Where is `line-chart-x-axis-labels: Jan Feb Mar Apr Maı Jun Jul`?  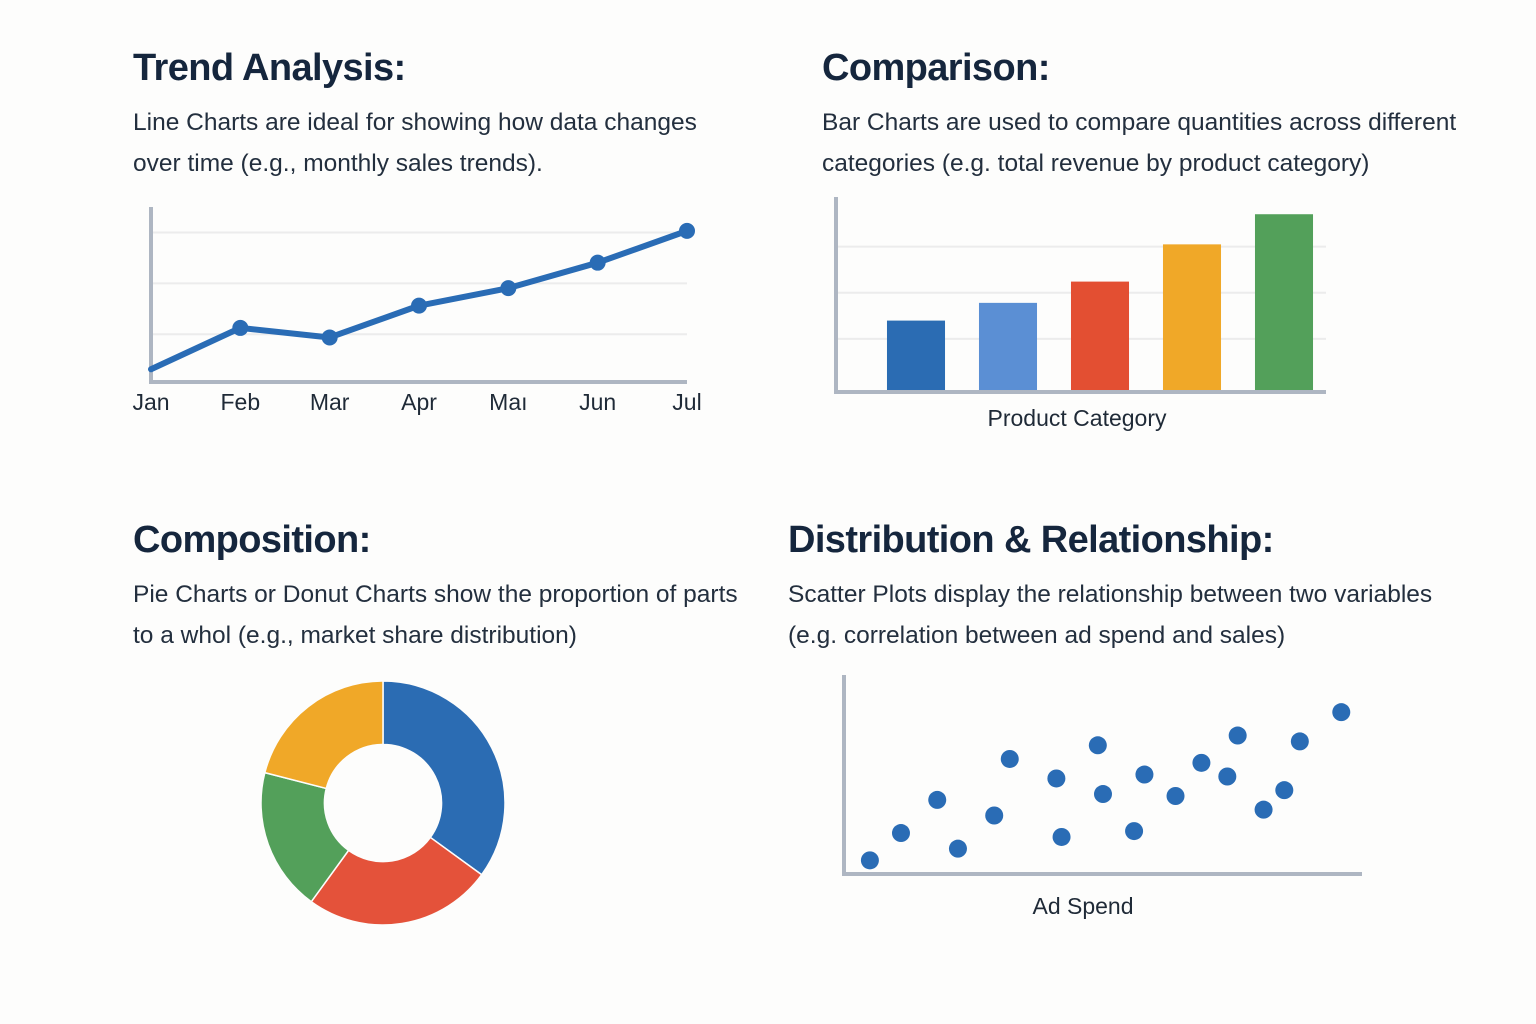
line-chart-x-axis-labels: Jan Feb Mar Apr Maı Jun Jul is located at coordinates (416, 408).